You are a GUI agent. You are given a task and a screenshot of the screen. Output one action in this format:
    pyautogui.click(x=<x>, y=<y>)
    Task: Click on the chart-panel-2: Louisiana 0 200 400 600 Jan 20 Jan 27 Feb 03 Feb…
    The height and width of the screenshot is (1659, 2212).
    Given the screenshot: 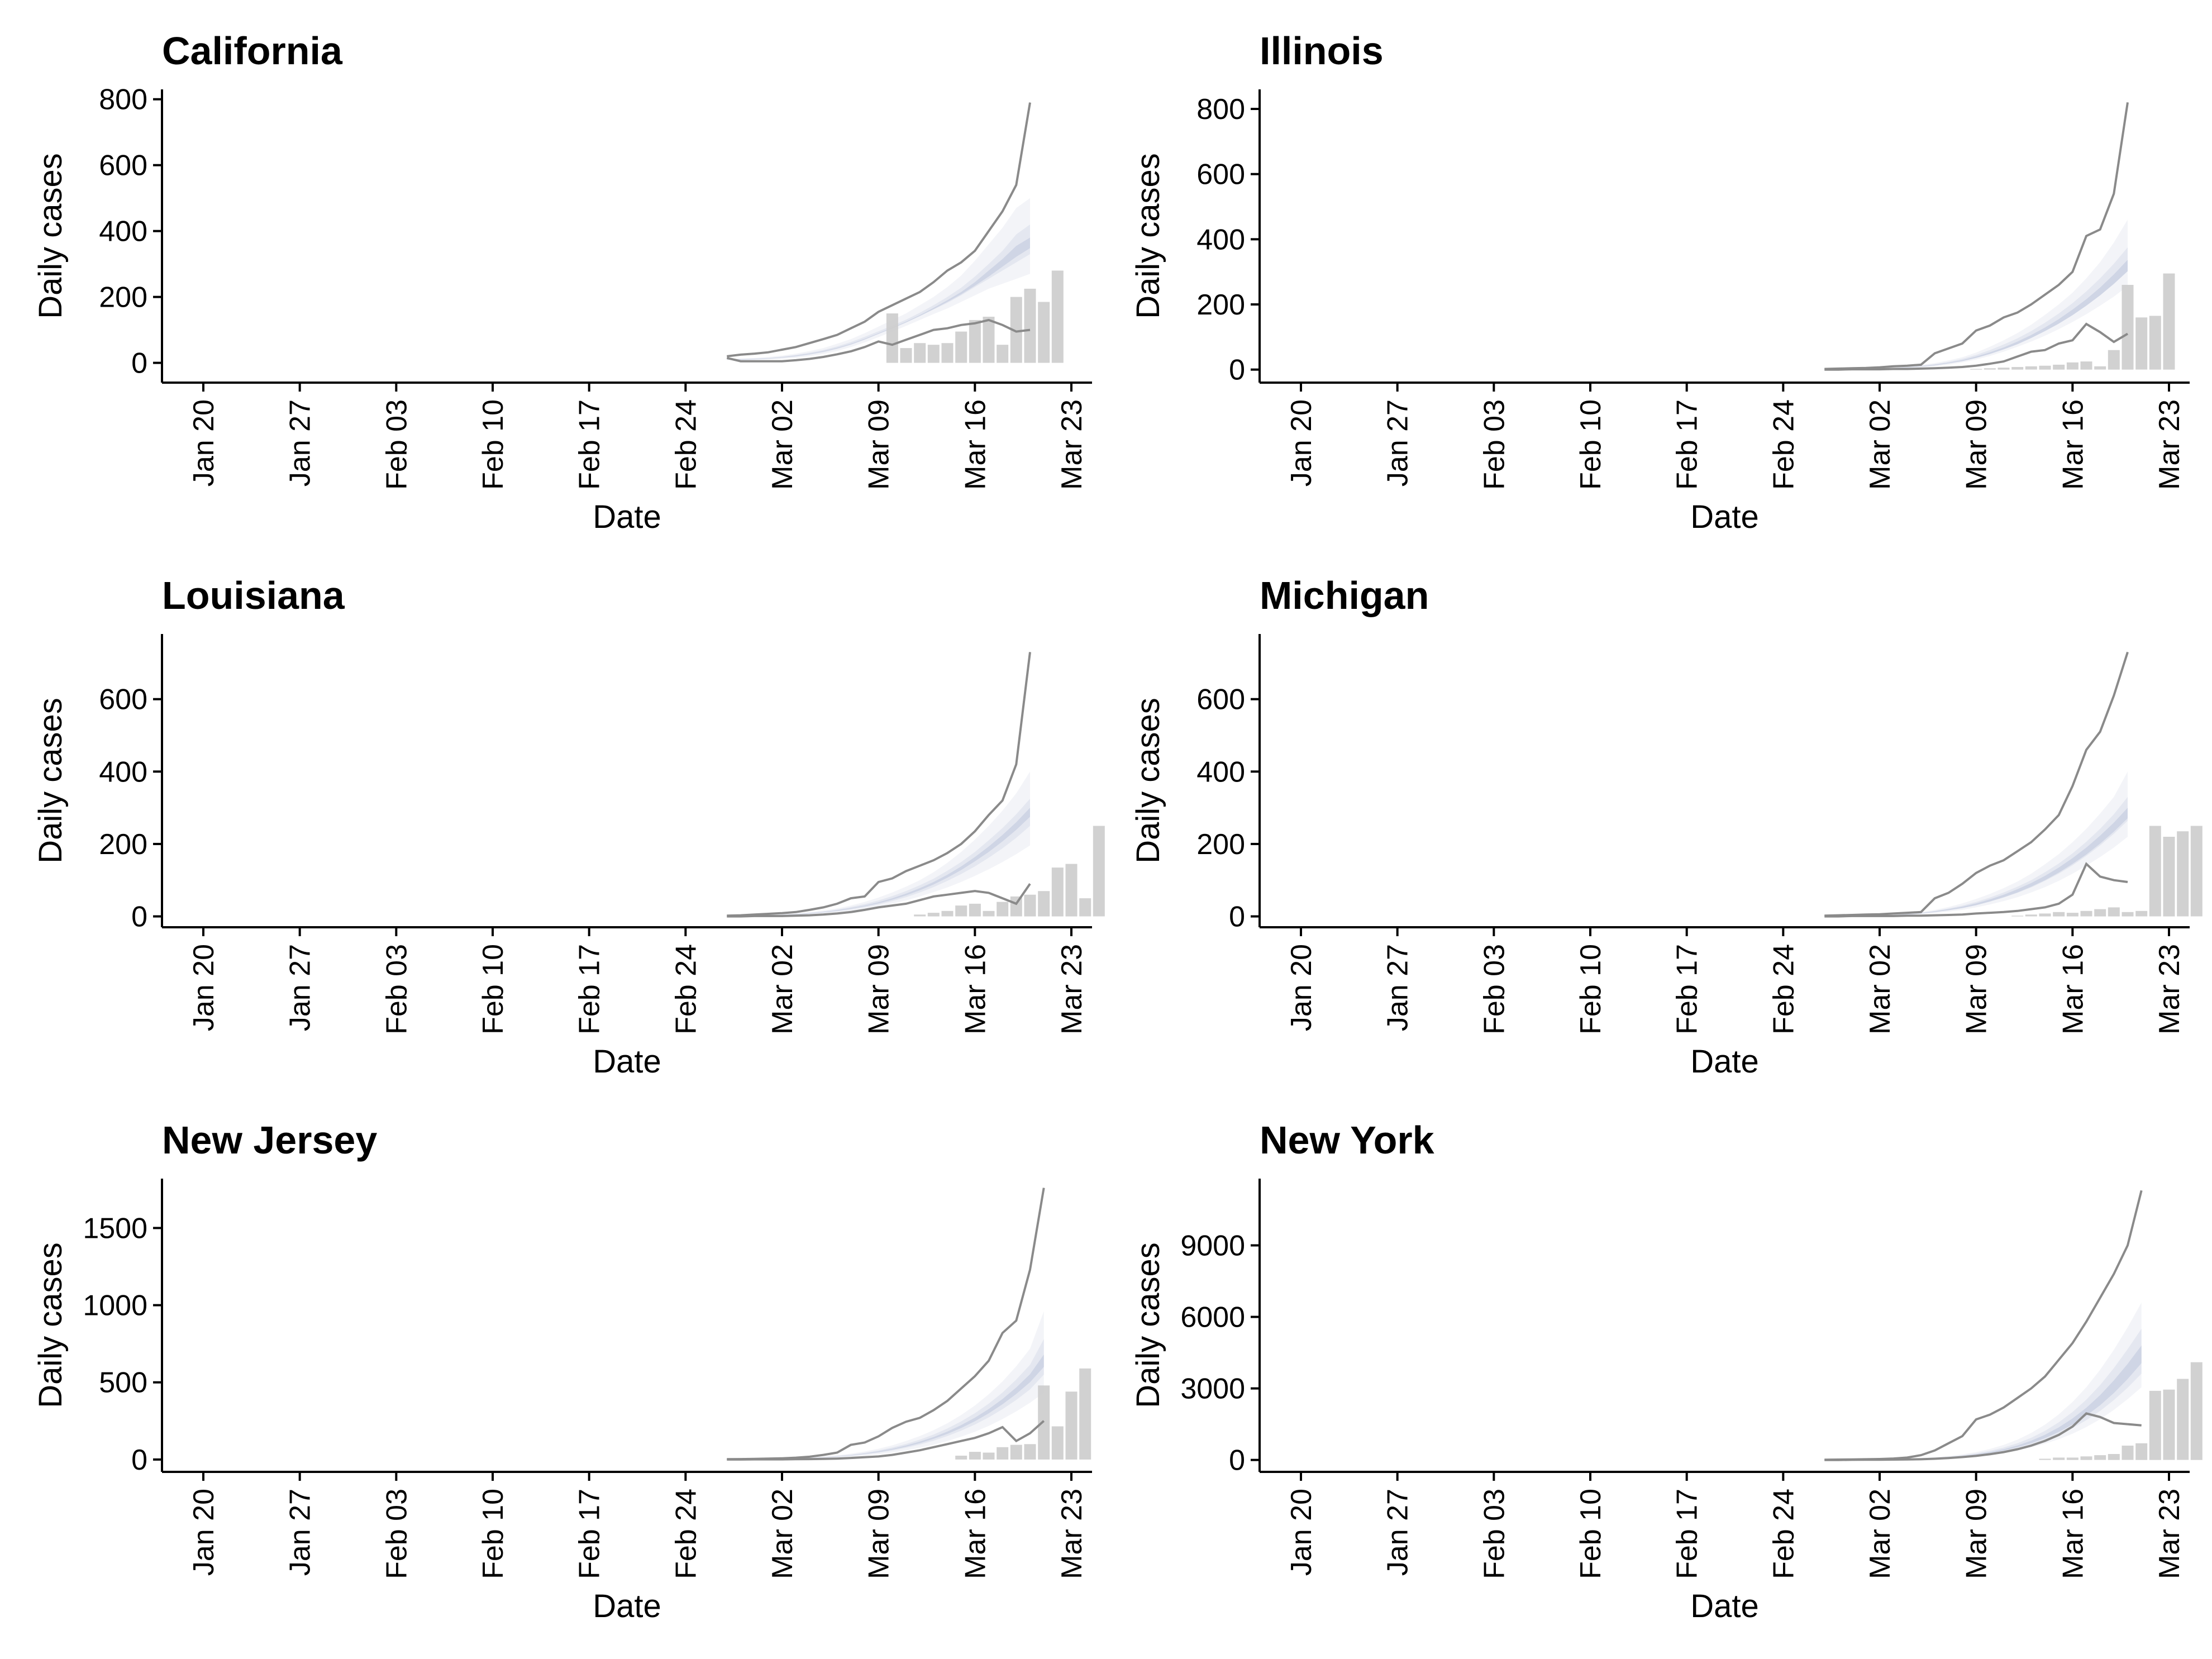 What is the action you would take?
    pyautogui.click(x=568, y=827)
    